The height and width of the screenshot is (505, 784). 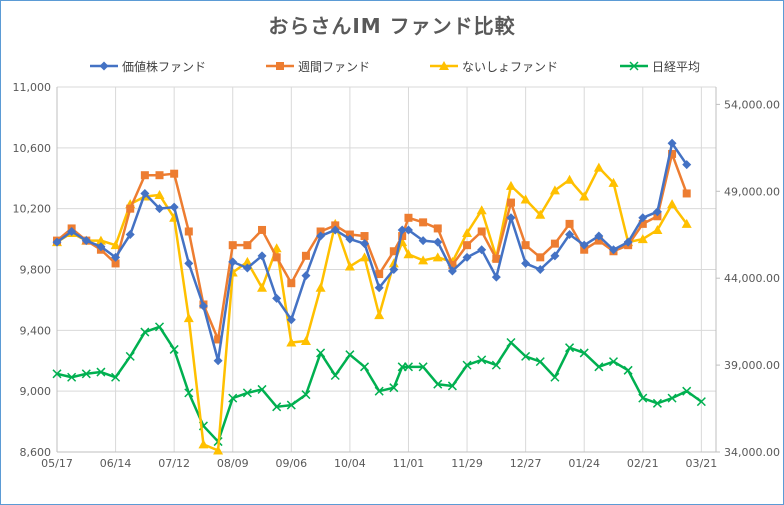 I want to click on x-tick-label: 07/12, so click(x=174, y=463).